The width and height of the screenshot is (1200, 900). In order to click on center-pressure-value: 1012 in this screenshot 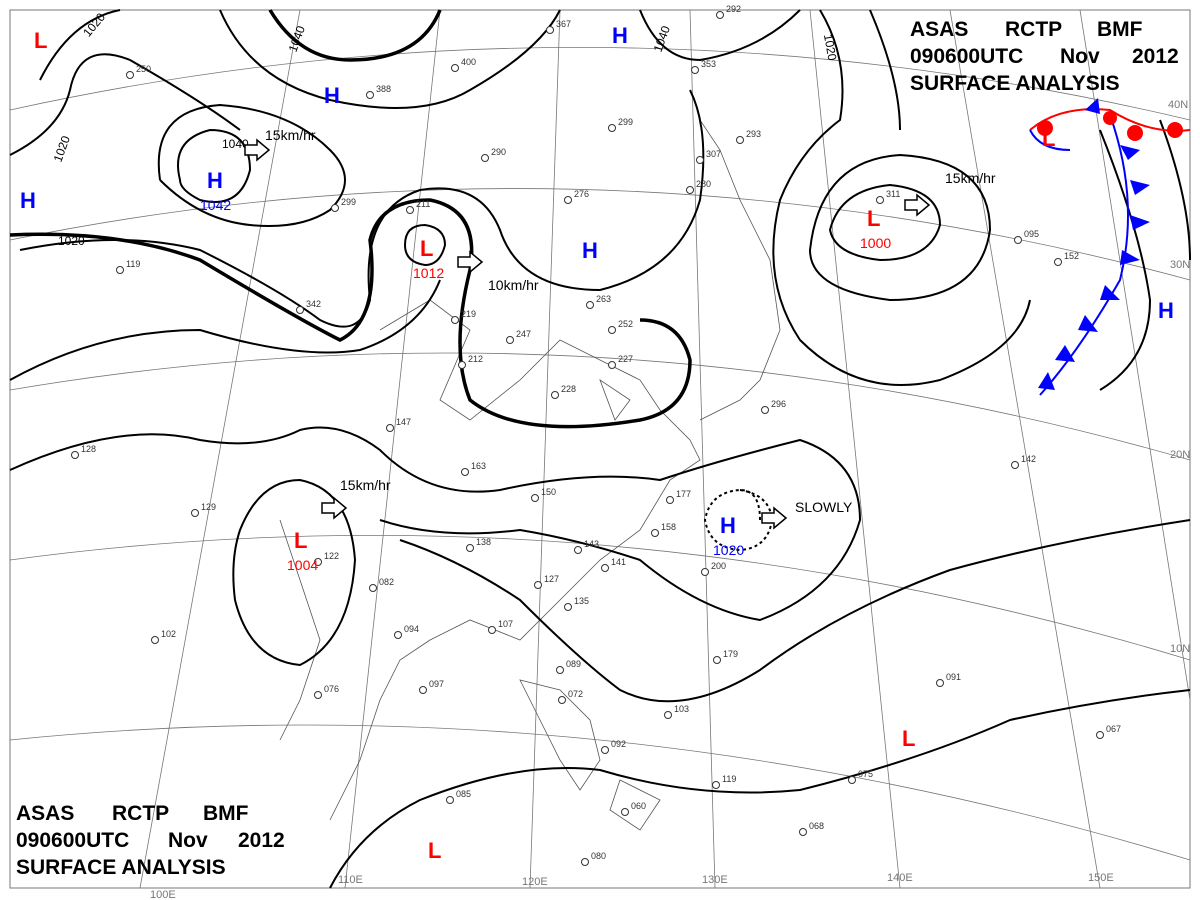, I will do `click(428, 273)`.